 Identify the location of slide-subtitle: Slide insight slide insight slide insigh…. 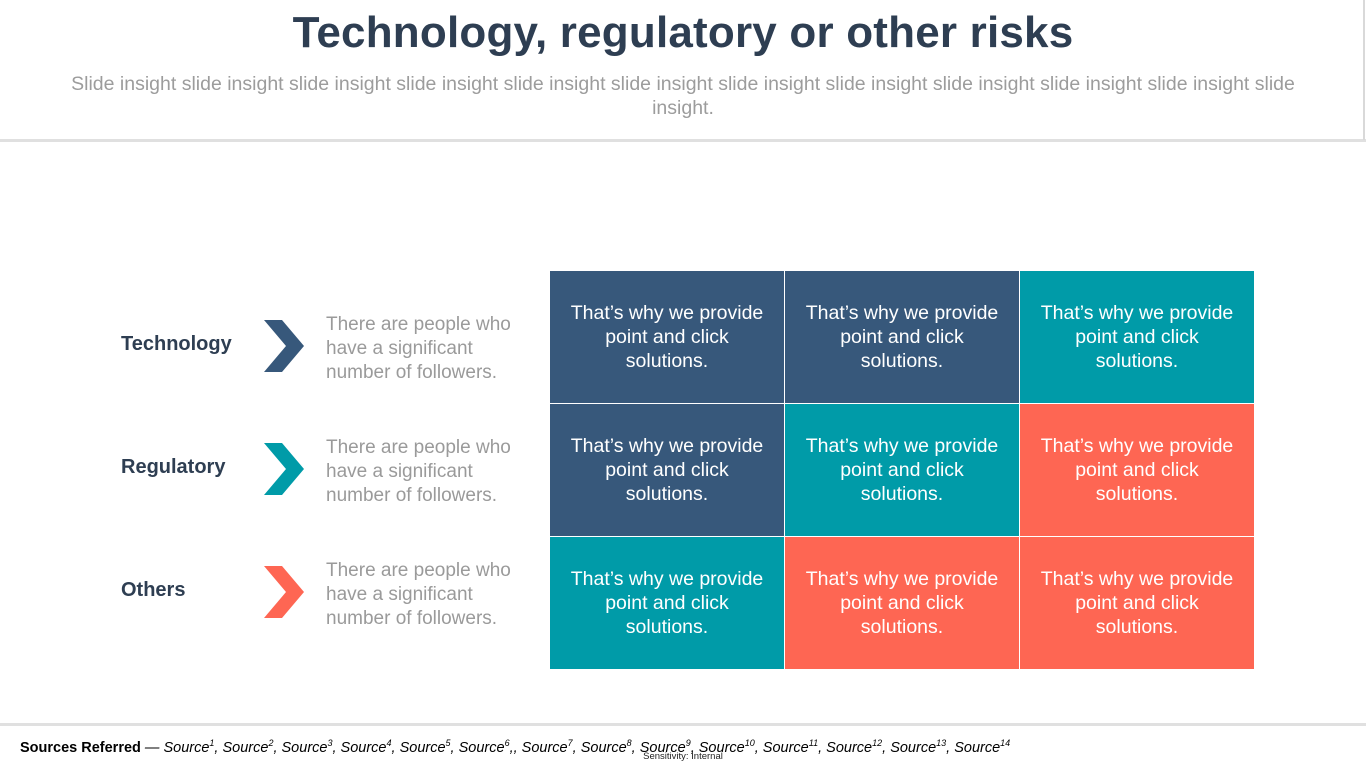
(683, 96).